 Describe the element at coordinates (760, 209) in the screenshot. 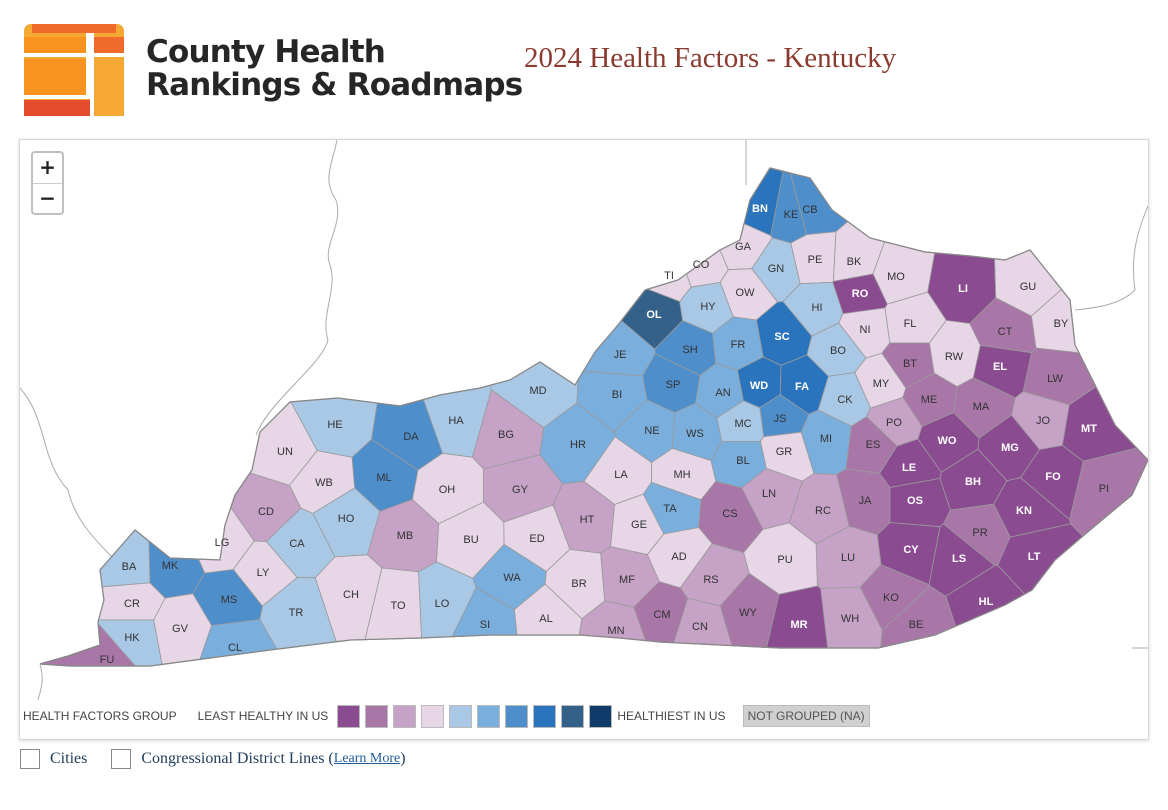

I see `county-label-bn: BN` at that location.